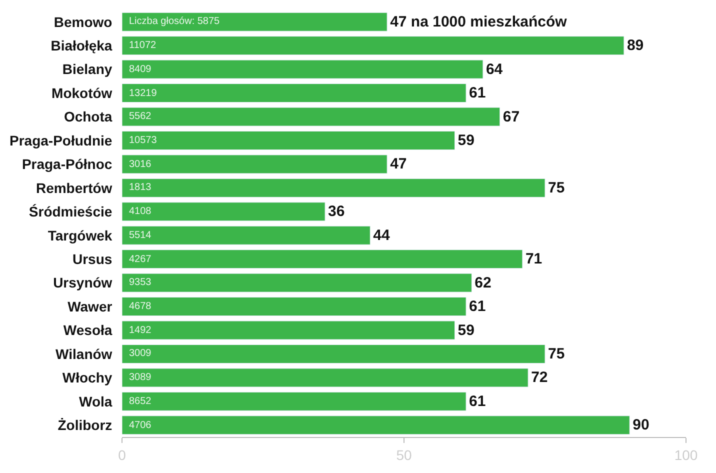  I want to click on annotation: 1813, so click(140, 187).